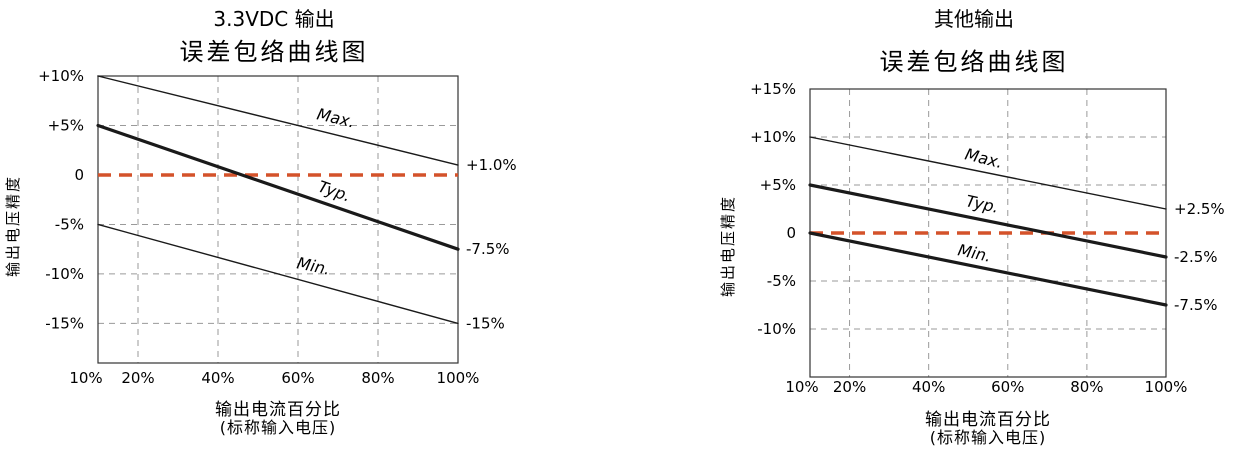 The image size is (1236, 453). Describe the element at coordinates (988, 437) in the screenshot. I see `chart2-x-axis-sublabel: (标称输入电压)` at that location.